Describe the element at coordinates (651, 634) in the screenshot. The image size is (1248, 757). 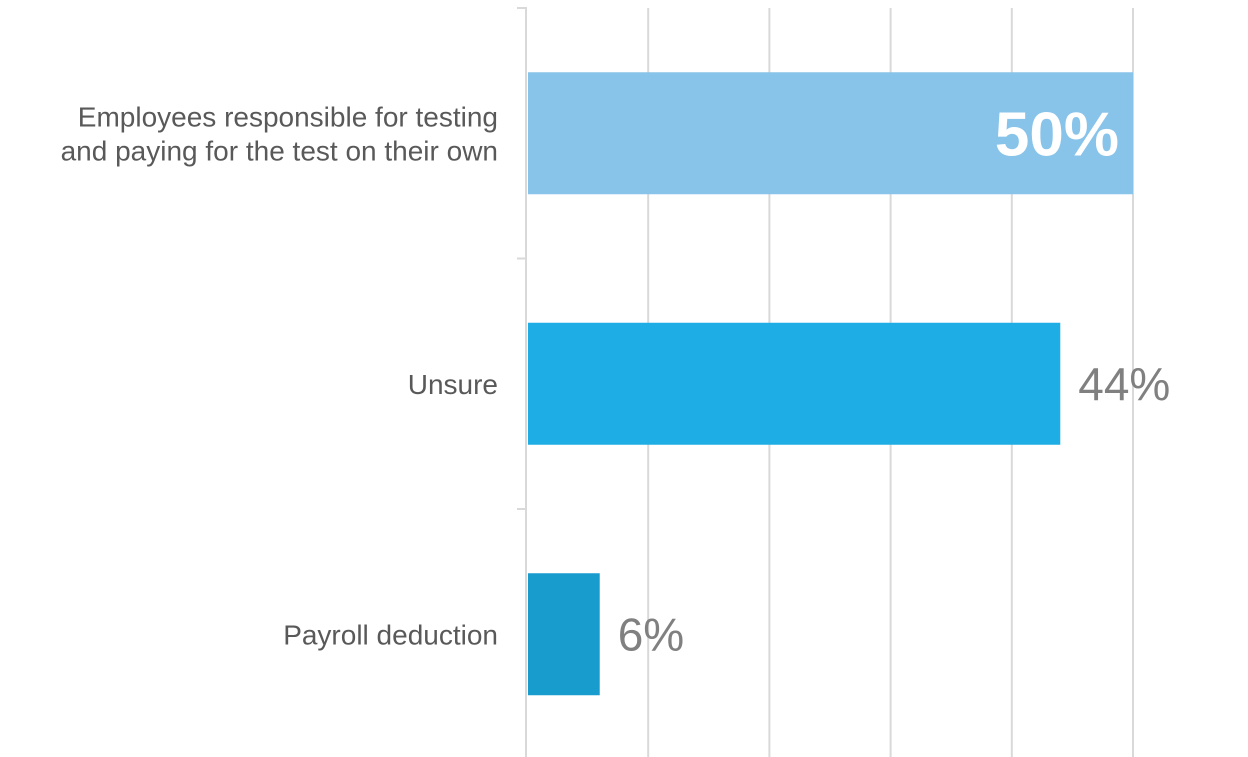
I see `value-label: 6%` at that location.